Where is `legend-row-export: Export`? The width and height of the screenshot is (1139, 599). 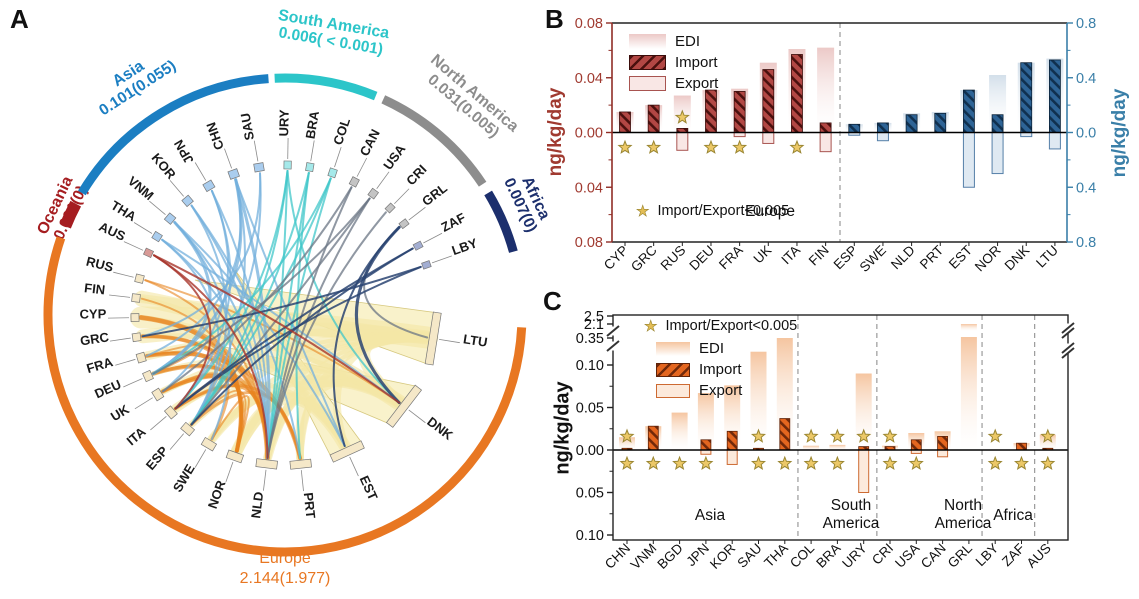
legend-row-export: Export is located at coordinates (699, 390).